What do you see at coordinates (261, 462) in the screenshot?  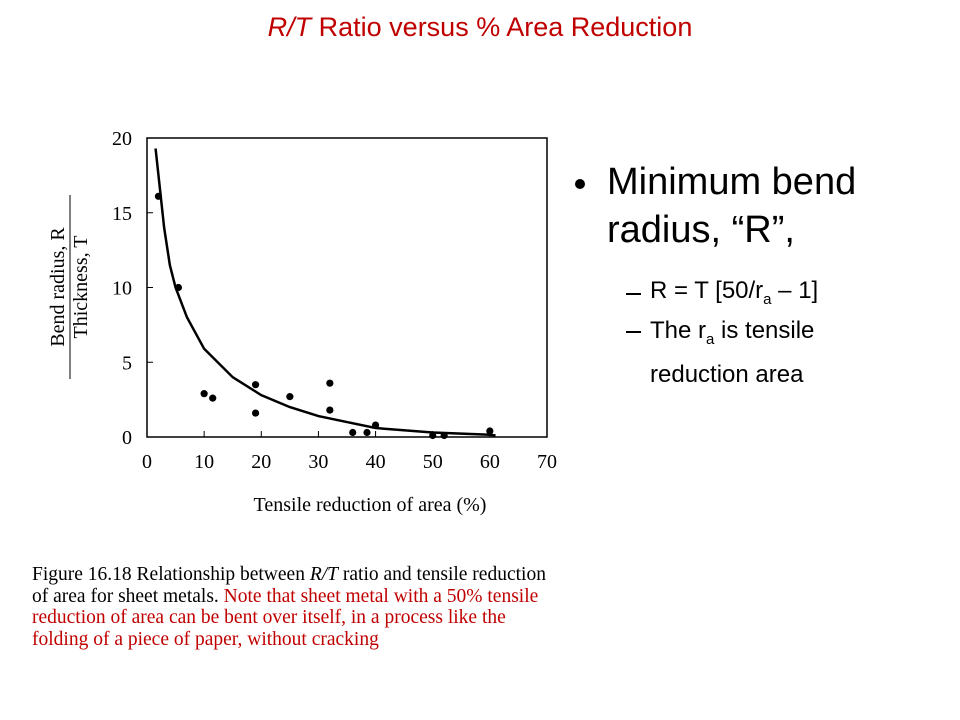 I see `x-tick-label: 20` at bounding box center [261, 462].